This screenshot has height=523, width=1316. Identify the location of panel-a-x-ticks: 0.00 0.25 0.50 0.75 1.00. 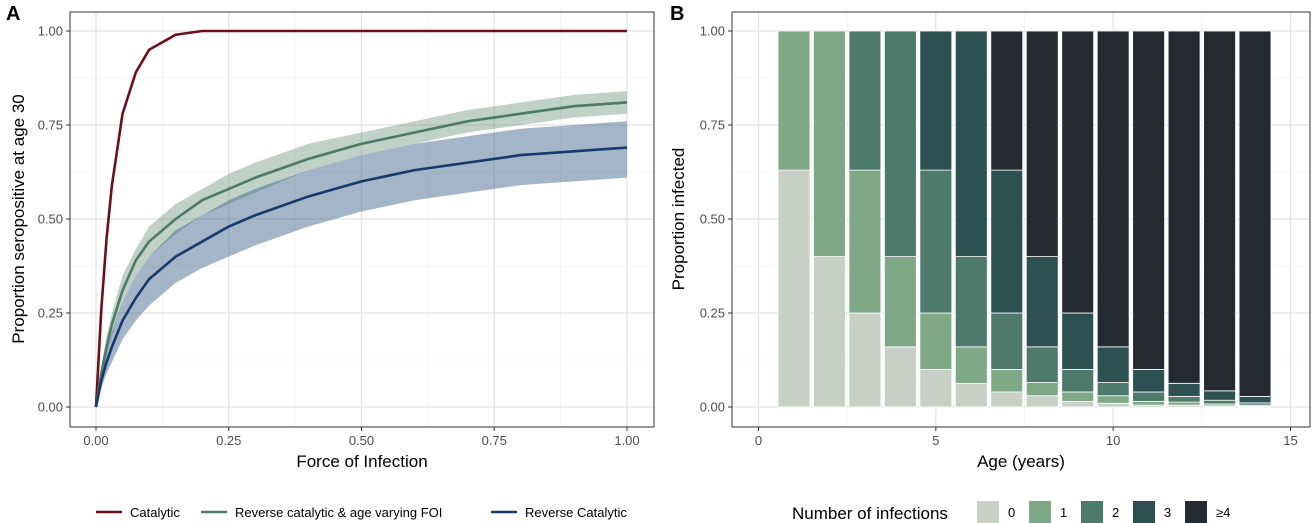
(361, 437).